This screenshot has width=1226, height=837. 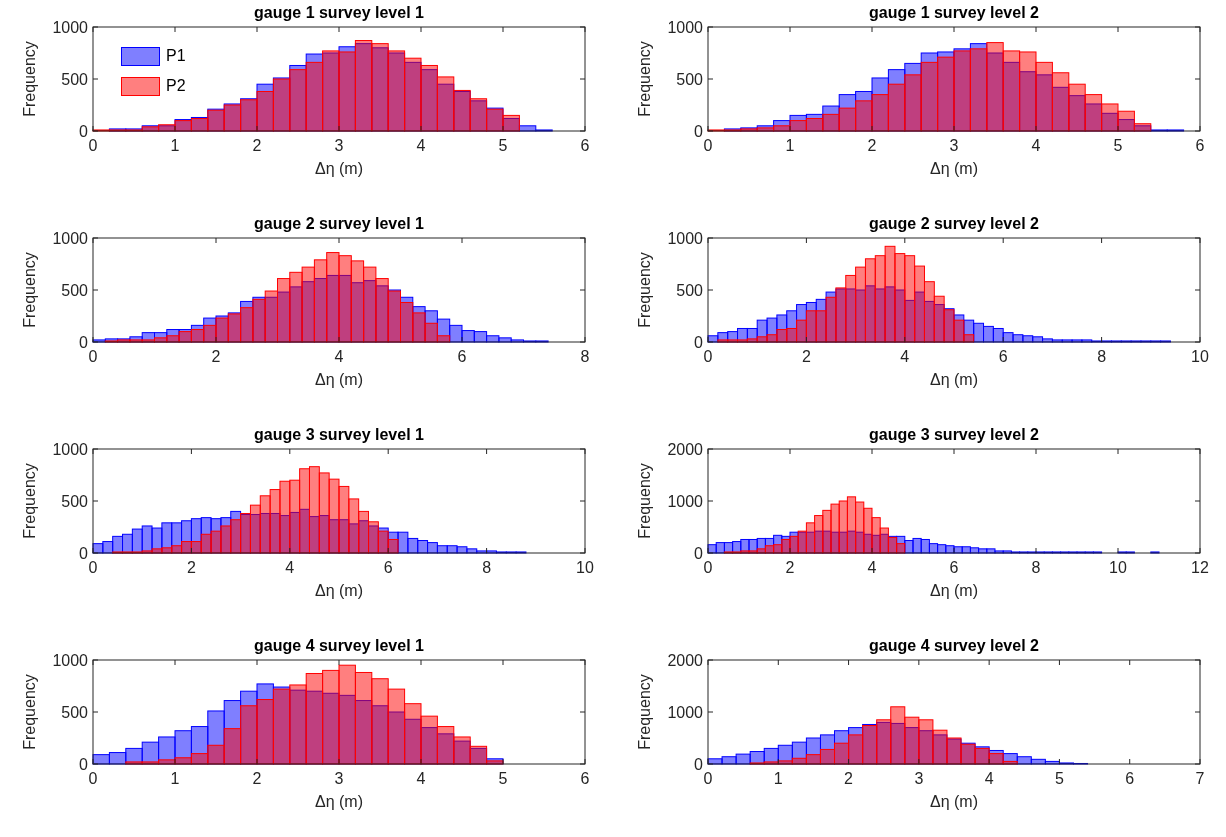 I want to click on chart-title: gauge 4 survey level 1, so click(x=339, y=645).